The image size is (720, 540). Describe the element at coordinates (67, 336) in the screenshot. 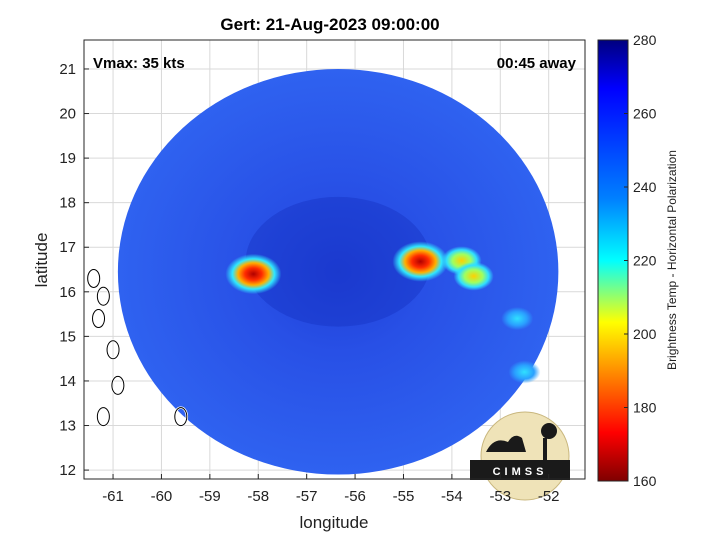

I see `y-tick-label: 15` at that location.